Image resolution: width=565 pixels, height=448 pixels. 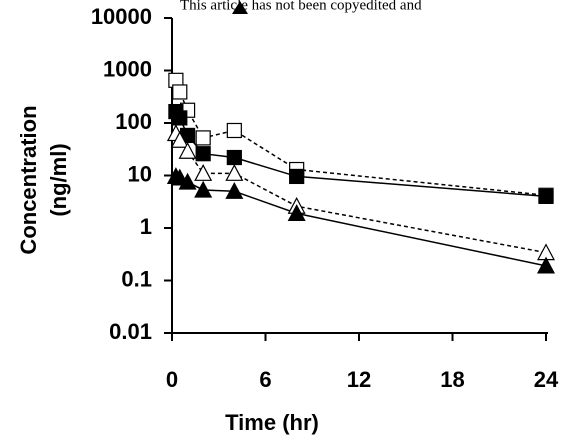 I want to click on y-axis-title: Concentration, so click(x=28, y=179).